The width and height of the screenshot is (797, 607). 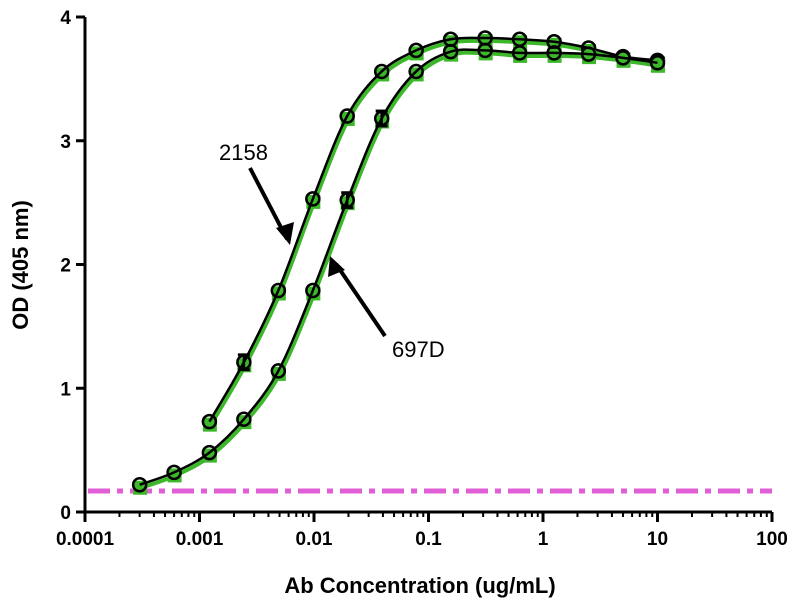 I want to click on x-tick-label: 100, so click(x=772, y=539).